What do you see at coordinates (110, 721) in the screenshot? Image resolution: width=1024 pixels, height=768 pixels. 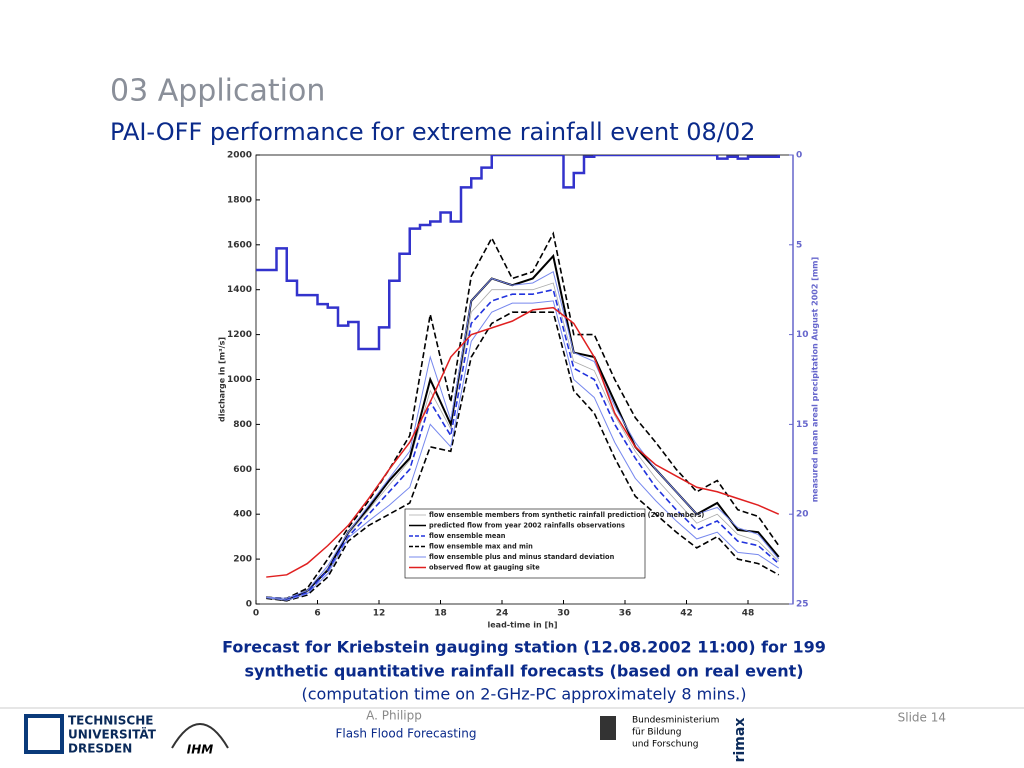 I see `tu-logo: TECHNISCHE` at bounding box center [110, 721].